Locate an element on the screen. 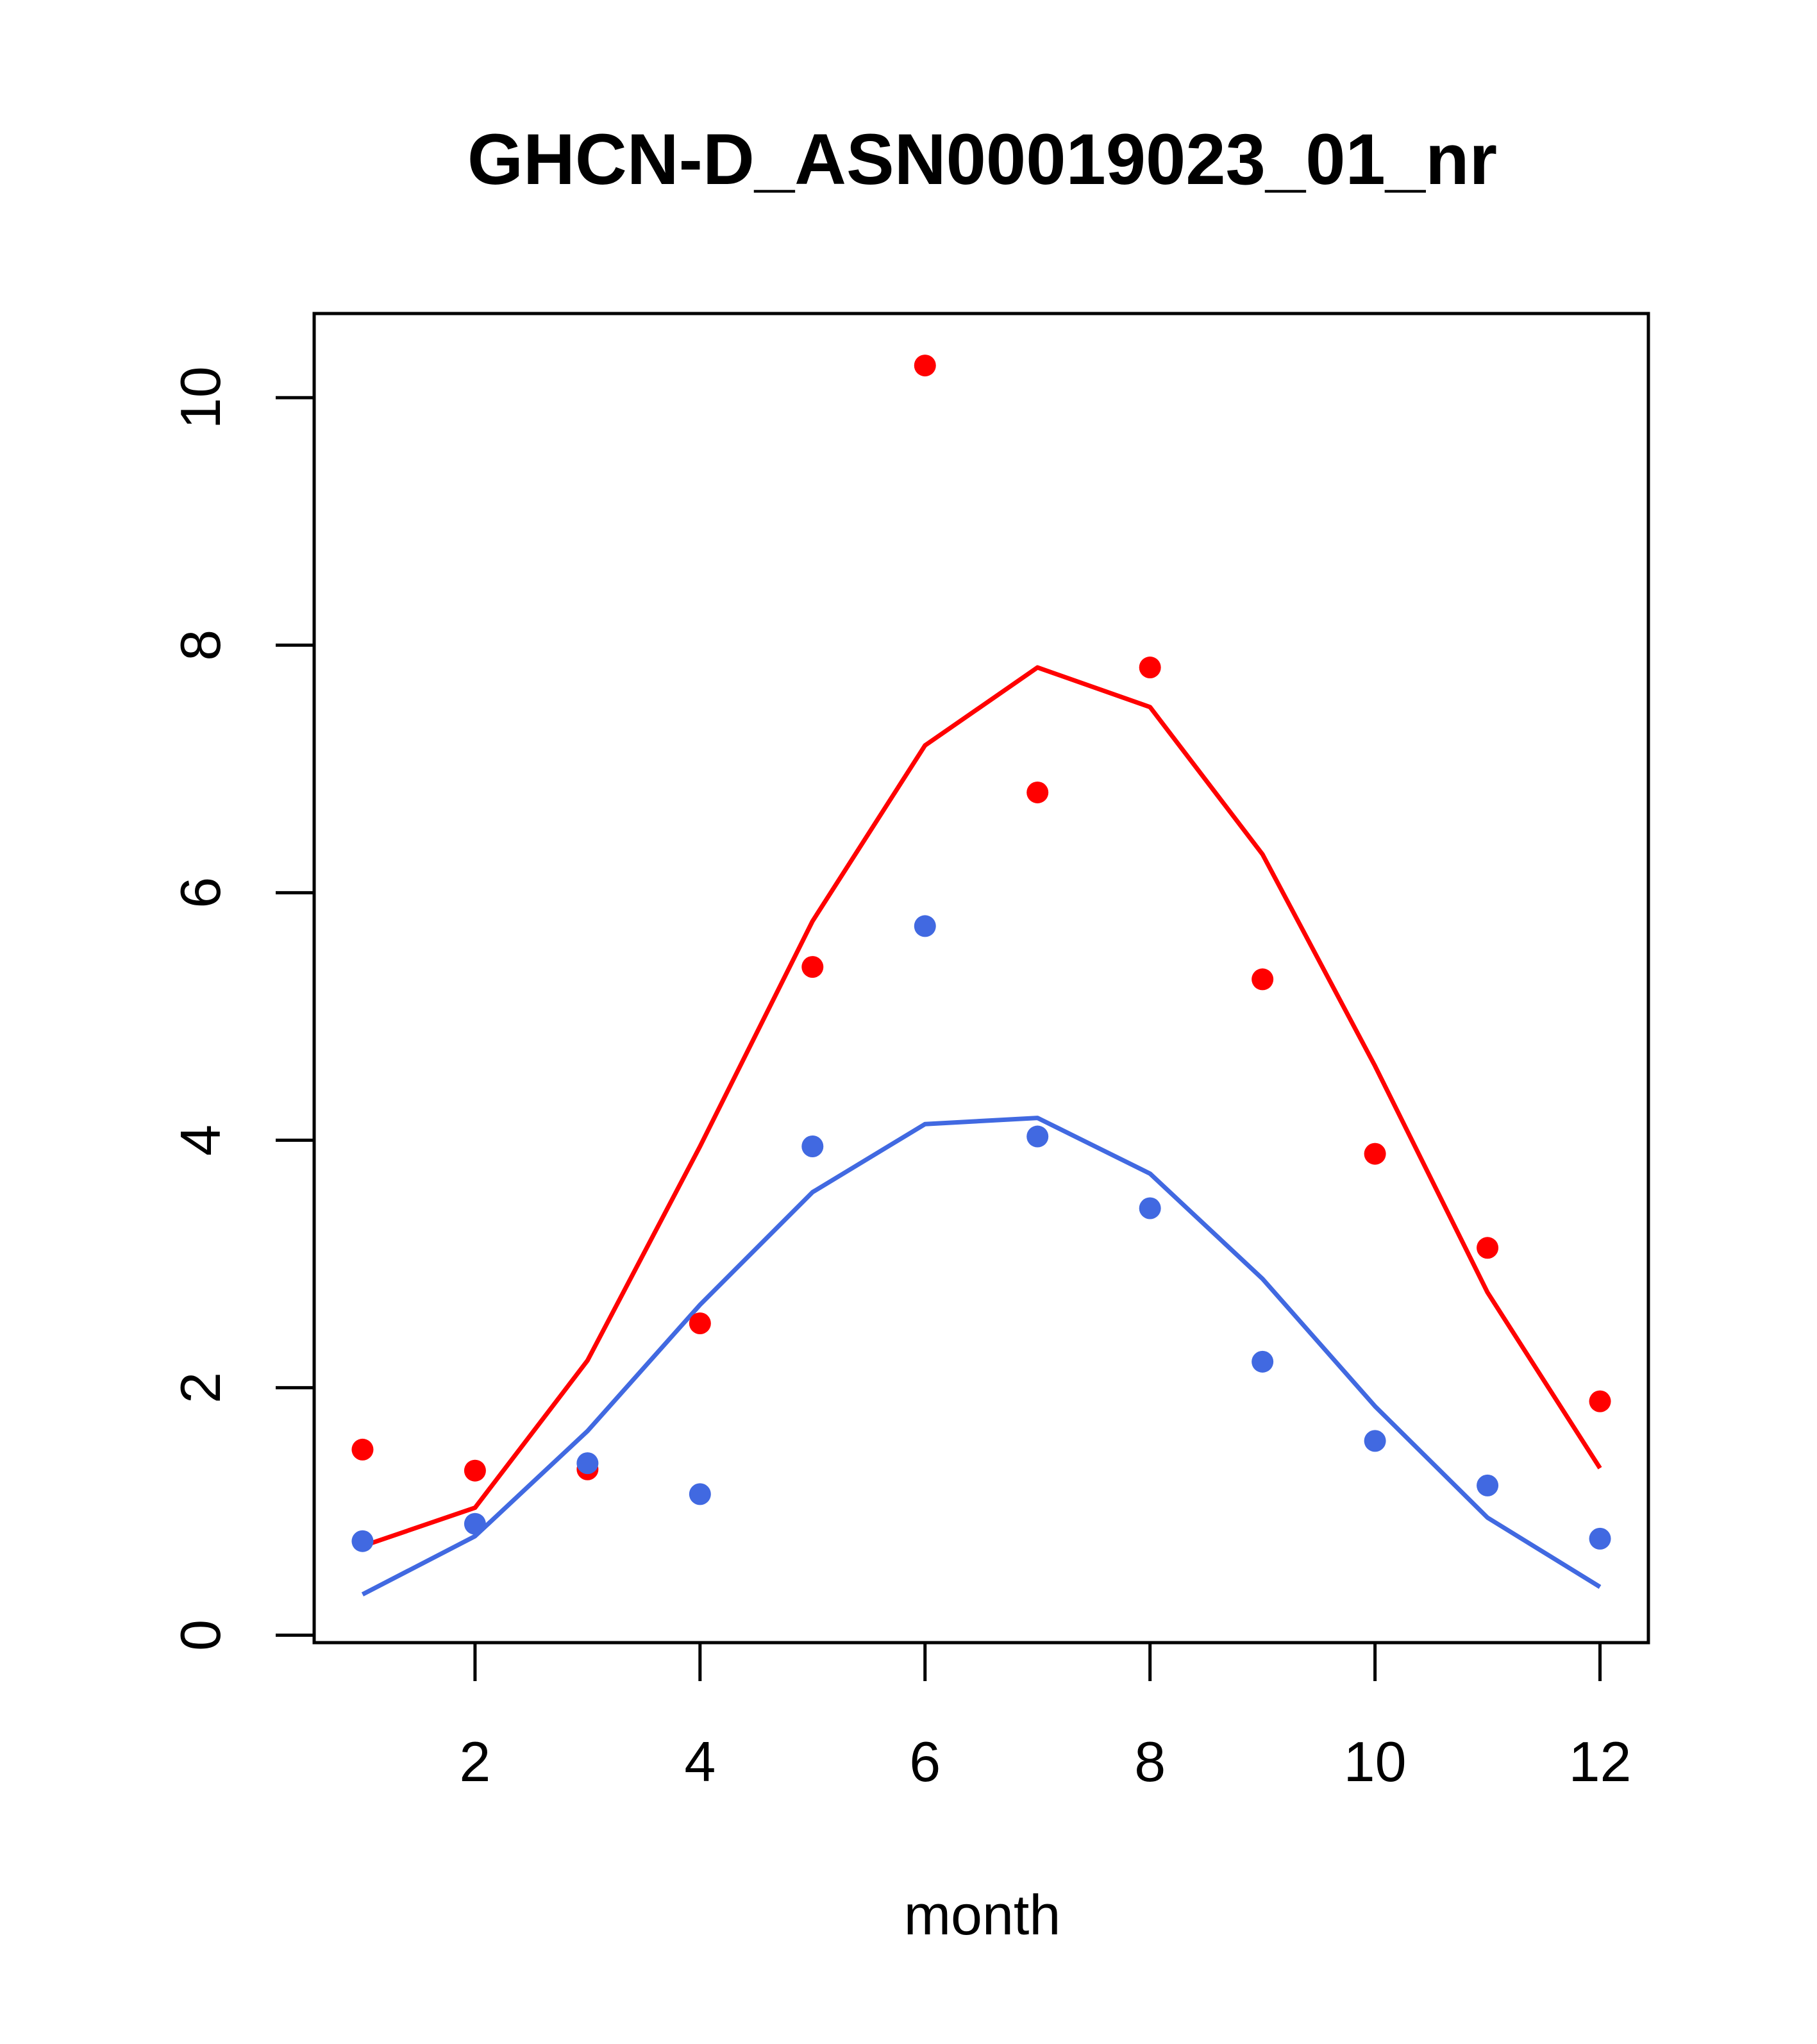 The width and height of the screenshot is (1817, 2044). x-axis: 2 4 6 8 10 12 is located at coordinates (1045, 1717).